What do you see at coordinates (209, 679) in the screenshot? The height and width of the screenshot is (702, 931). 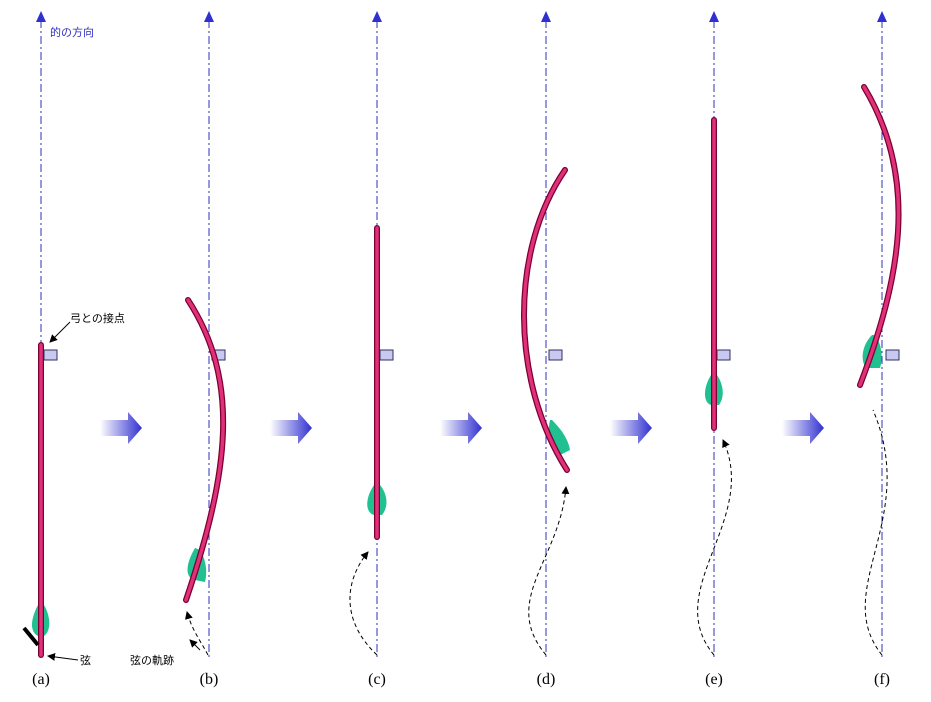 I see `panel-label: (b)` at bounding box center [209, 679].